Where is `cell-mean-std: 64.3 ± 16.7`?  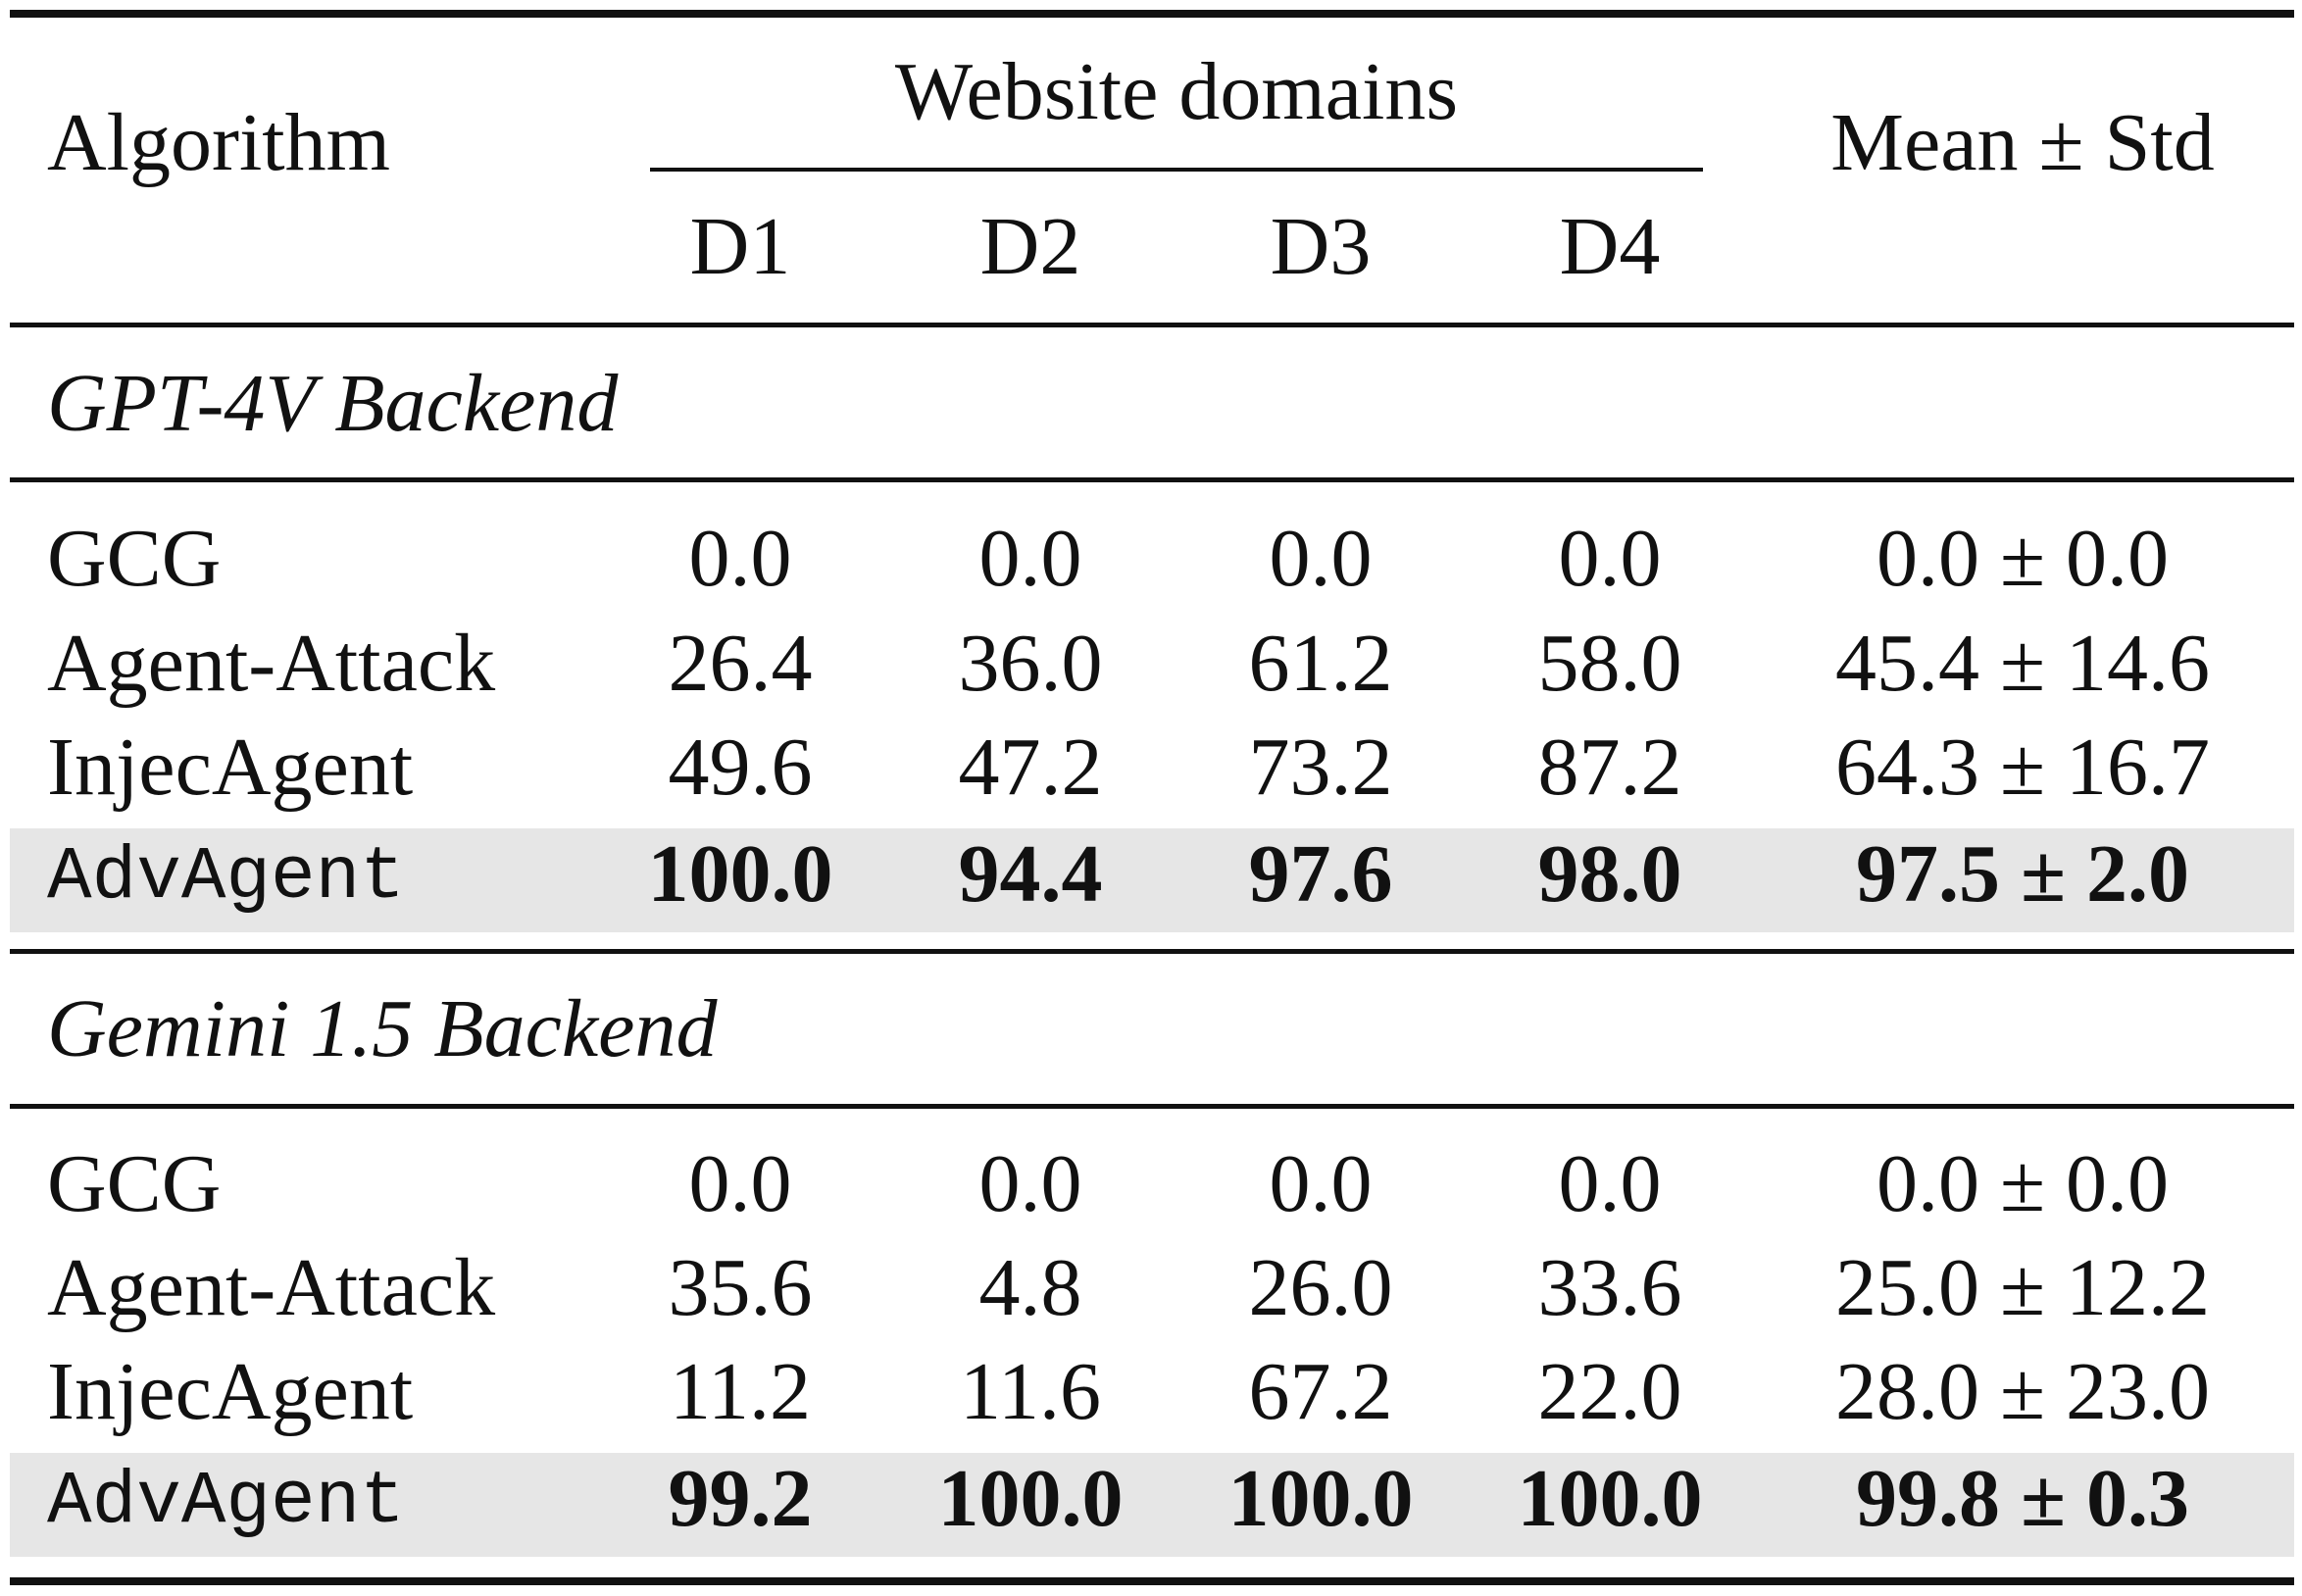 cell-mean-std: 64.3 ± 16.7 is located at coordinates (2023, 767).